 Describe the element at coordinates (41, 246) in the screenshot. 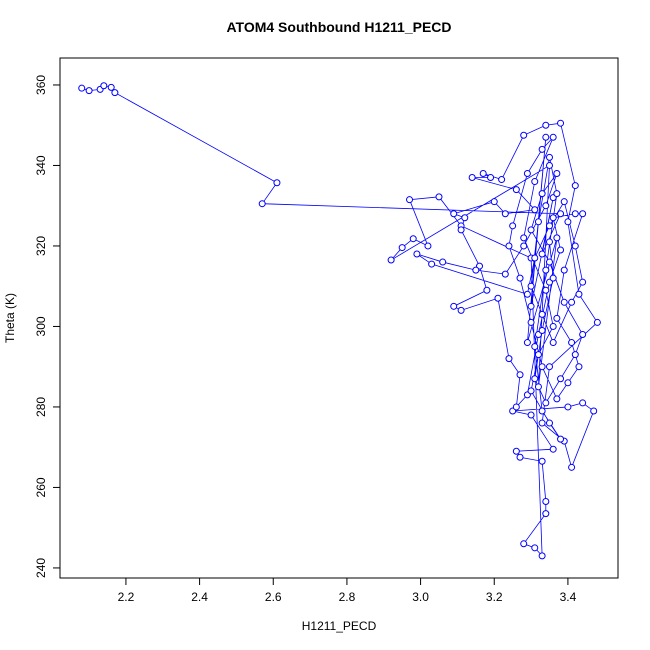

I see `y-tick-label: 320` at that location.